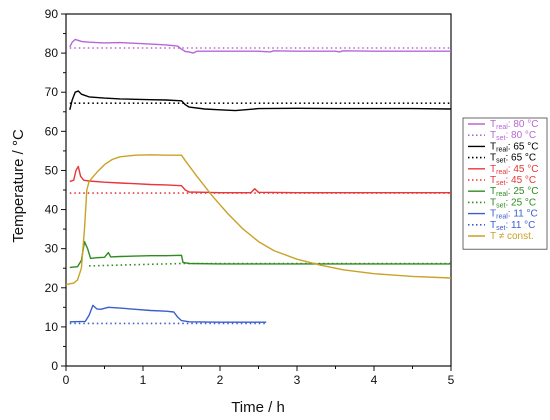 This screenshot has width=550, height=420. Describe the element at coordinates (514, 192) in the screenshot. I see `legend-label: Treal: 25 °C` at that location.